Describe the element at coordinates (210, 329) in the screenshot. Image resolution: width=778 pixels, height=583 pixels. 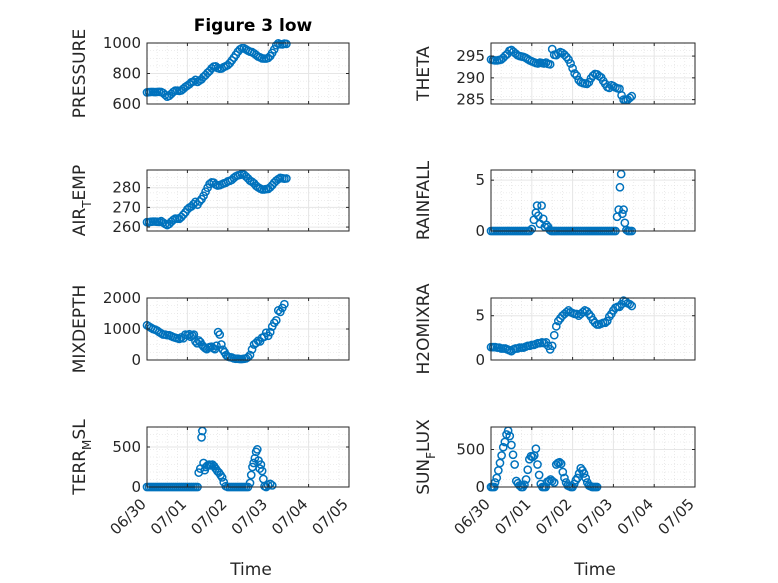
I see `subplot-5: 0 1000 2000 MIXDEPTH` at that location.